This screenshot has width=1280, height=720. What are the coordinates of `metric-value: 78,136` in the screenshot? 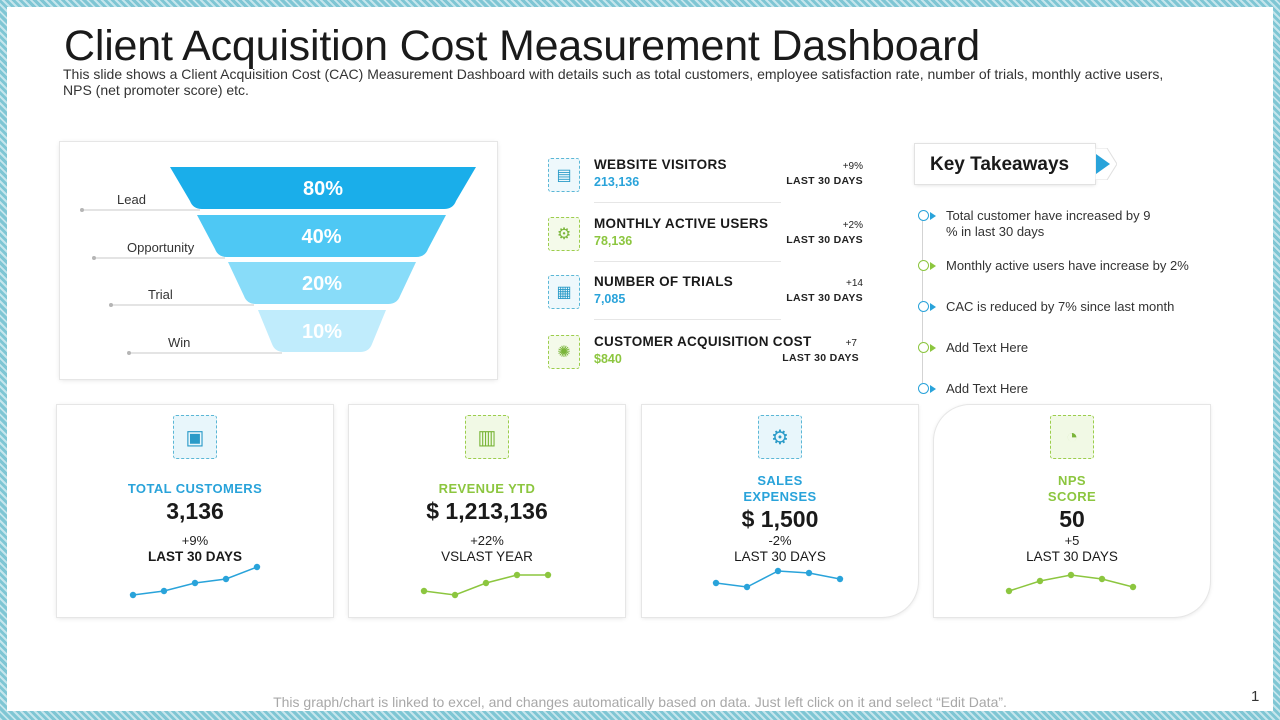 It's located at (613, 241).